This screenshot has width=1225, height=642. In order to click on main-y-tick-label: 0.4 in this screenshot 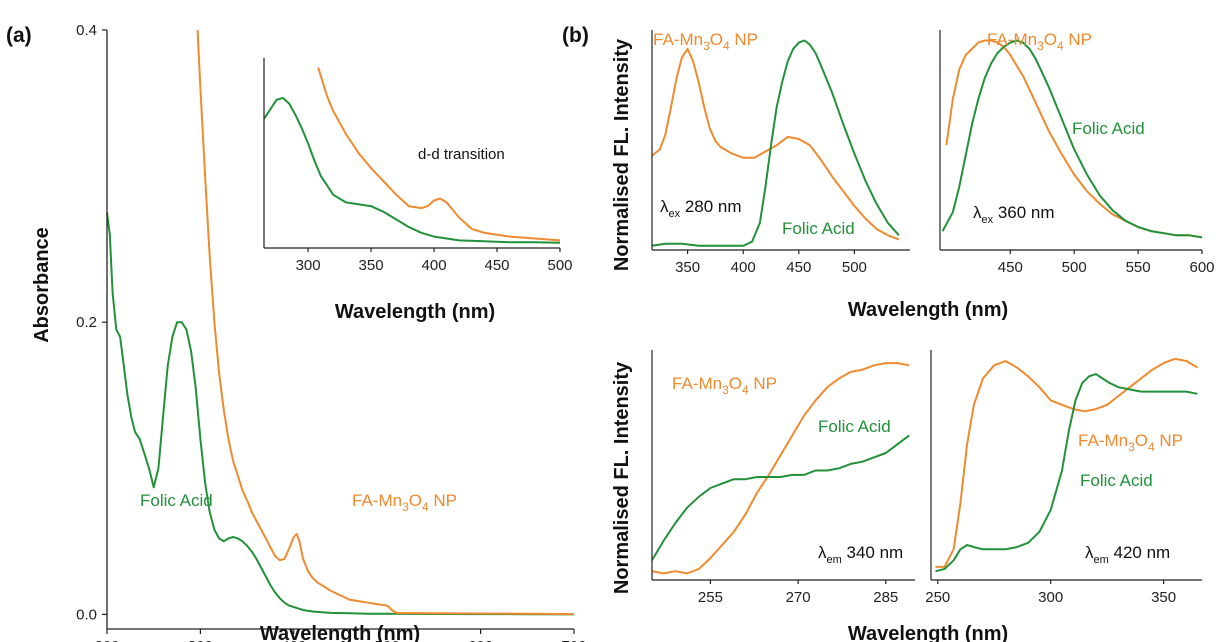, I will do `click(86, 30)`.